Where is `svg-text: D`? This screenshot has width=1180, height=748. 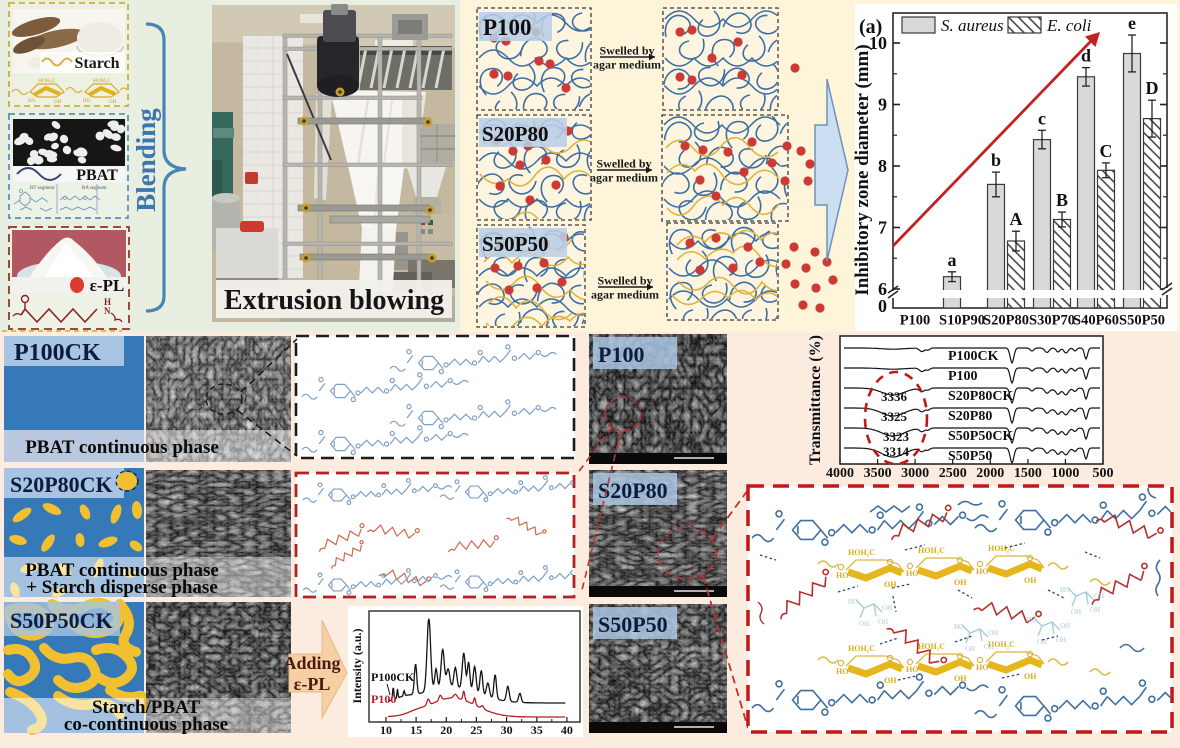 svg-text: D is located at coordinates (1152, 88).